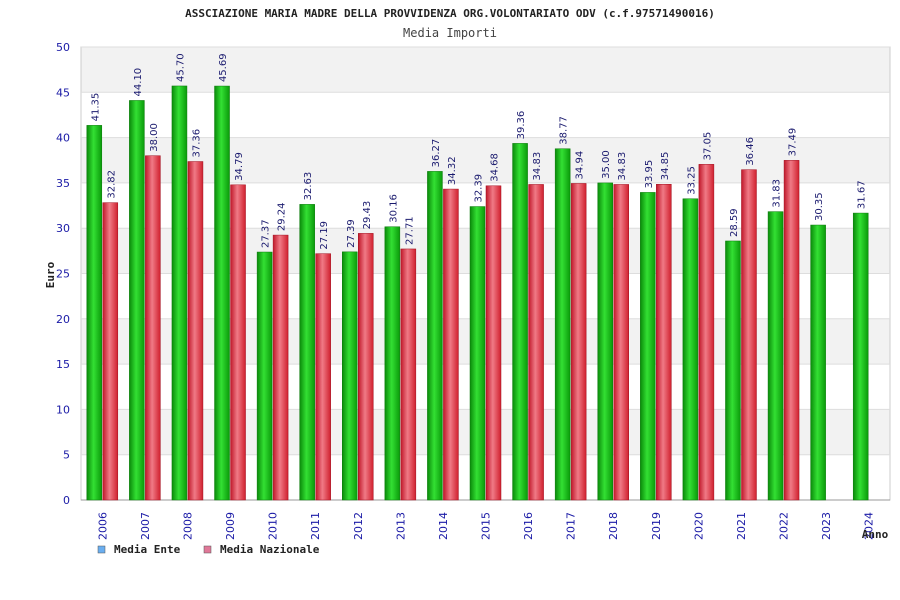  Describe the element at coordinates (154, 137) in the screenshot. I see `data-label: 38.00` at that location.